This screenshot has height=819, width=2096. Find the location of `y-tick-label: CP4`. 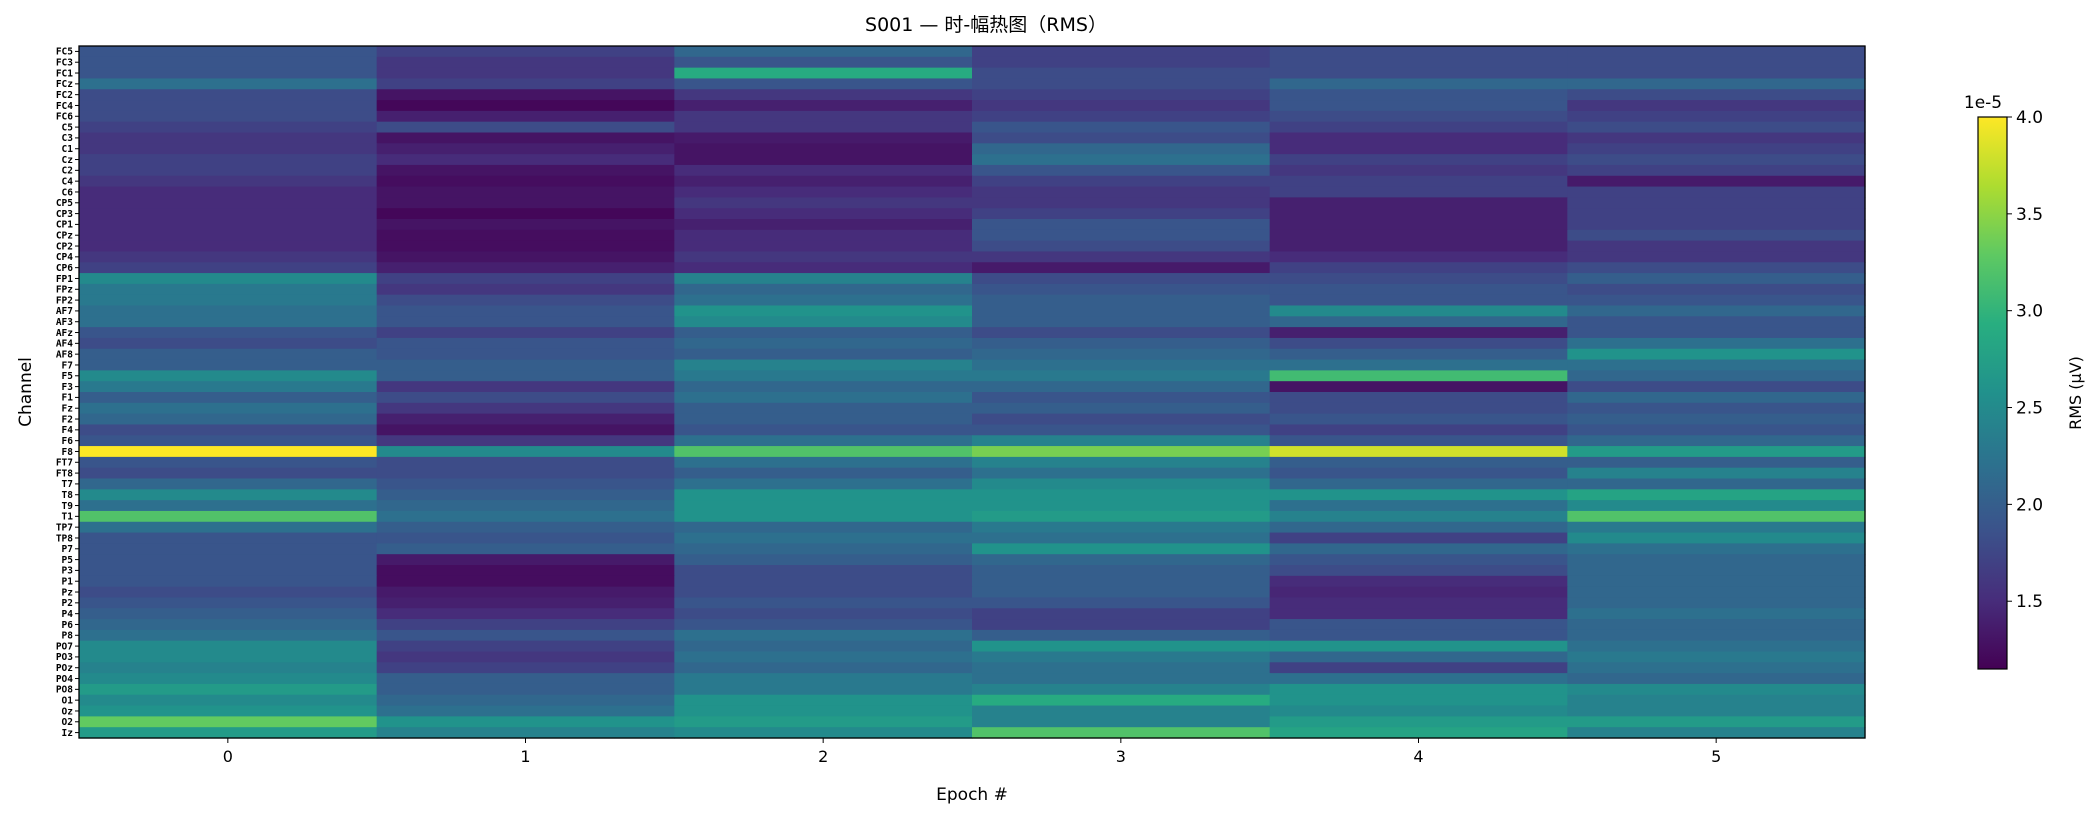

y-tick-label: CP4 is located at coordinates (64, 257).